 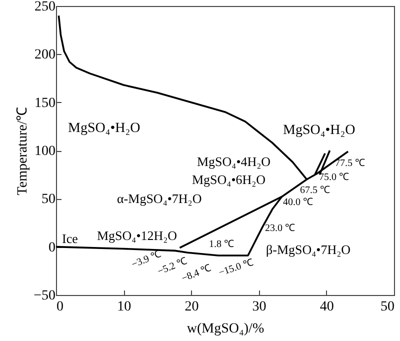 I want to click on x-tick-label: 20, so click(x=191, y=307).